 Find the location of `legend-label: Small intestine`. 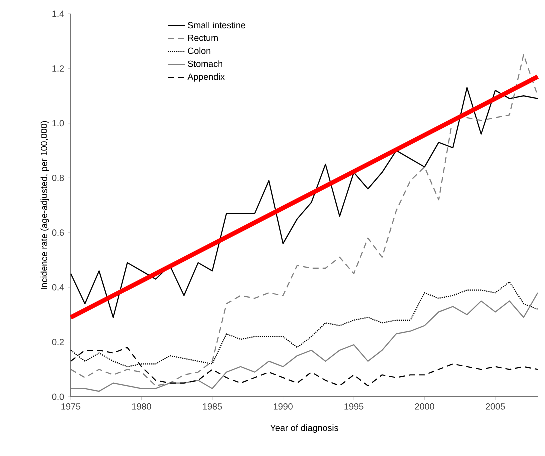

legend-label: Small intestine is located at coordinates (217, 25).